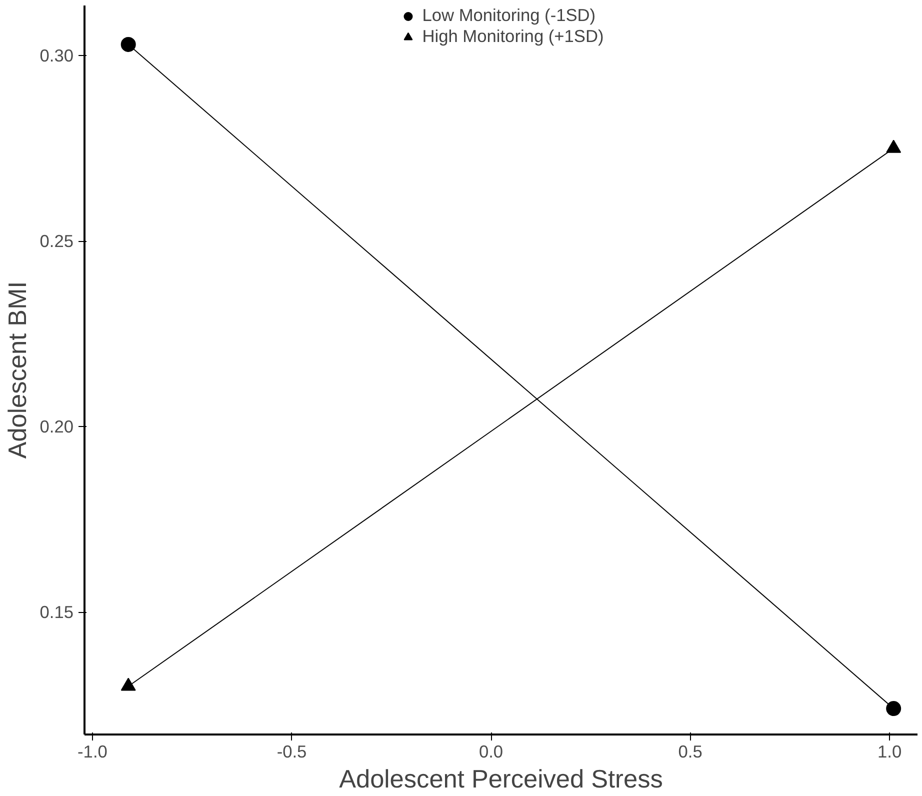 This screenshot has height=796, width=922. What do you see at coordinates (291, 752) in the screenshot?
I see `x-tick-label: -0.5` at bounding box center [291, 752].